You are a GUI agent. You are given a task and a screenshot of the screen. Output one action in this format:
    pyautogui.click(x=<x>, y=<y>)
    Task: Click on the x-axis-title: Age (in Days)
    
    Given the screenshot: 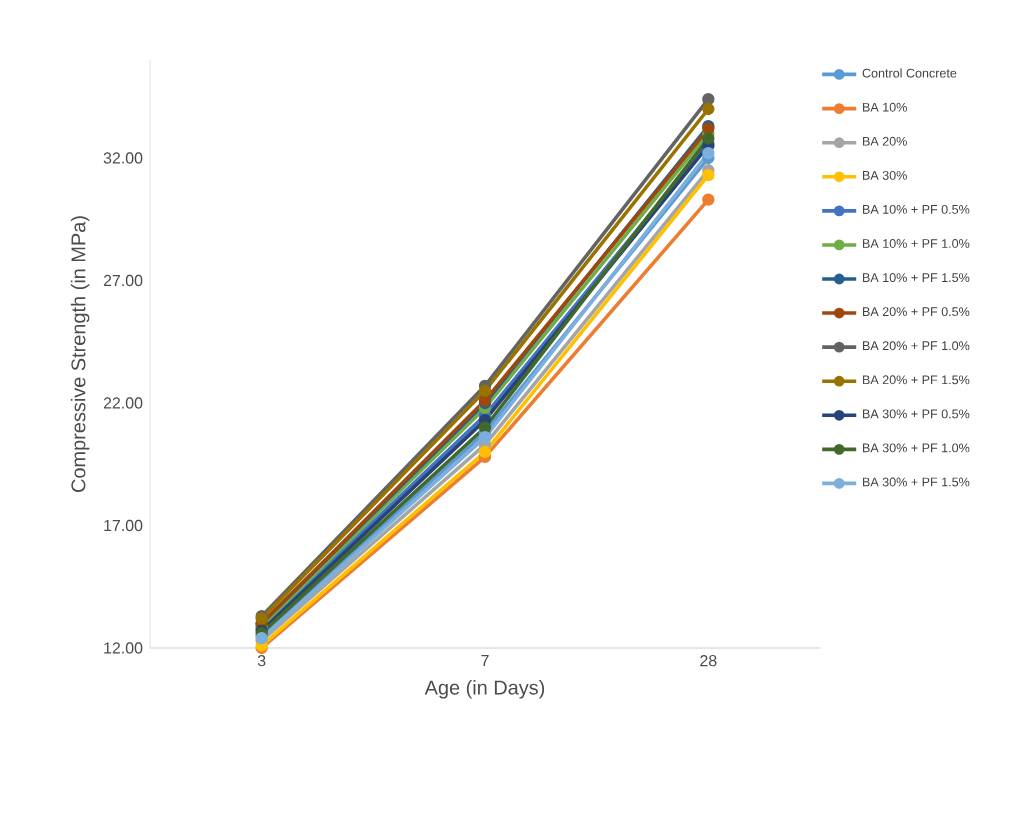 What is the action you would take?
    pyautogui.click(x=484, y=689)
    